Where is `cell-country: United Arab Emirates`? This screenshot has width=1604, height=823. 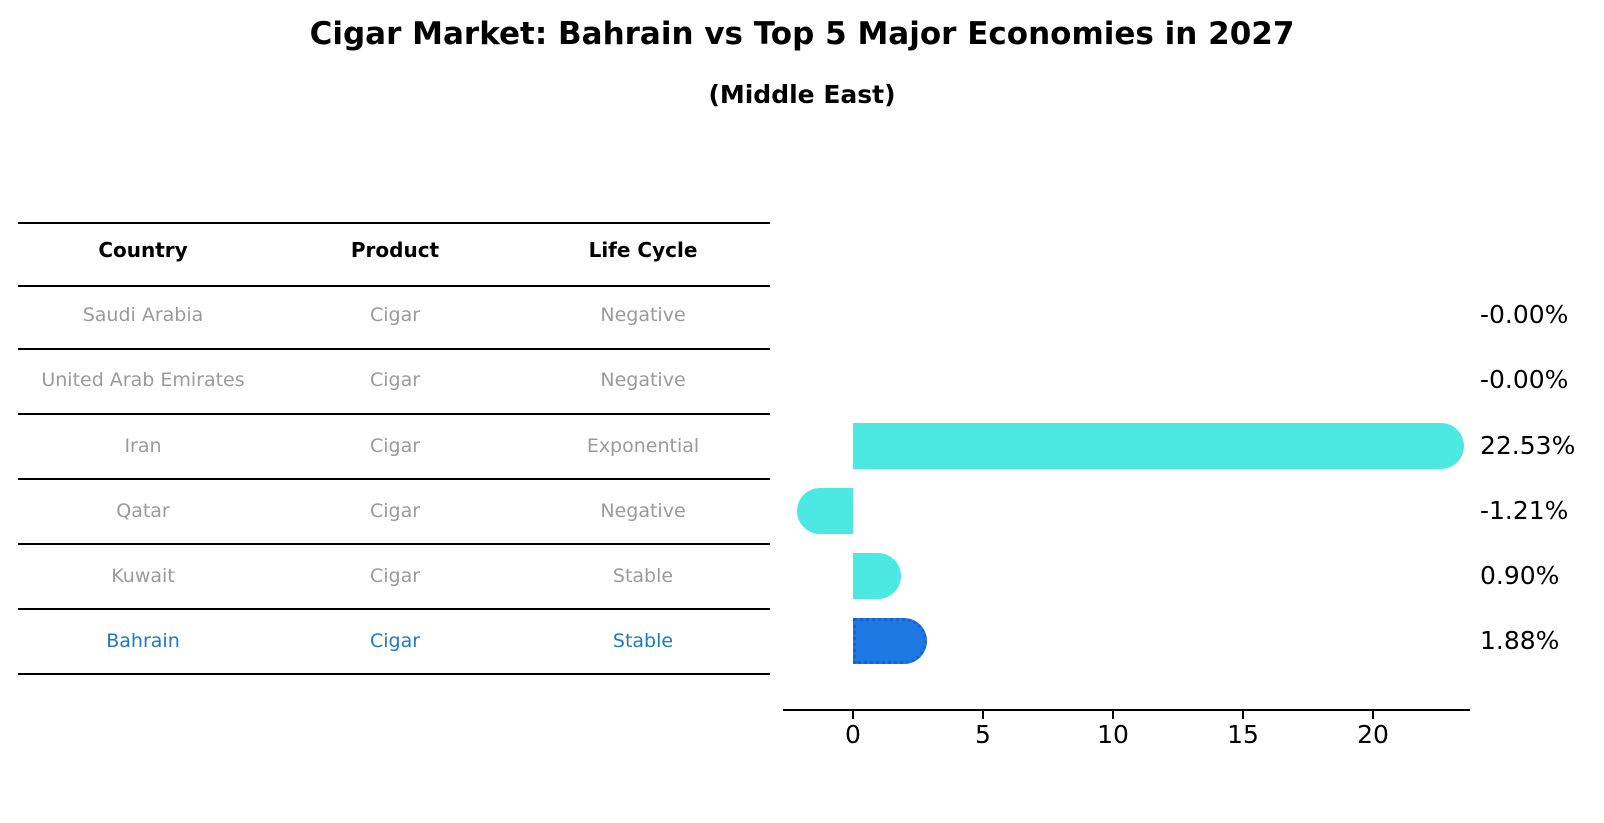 cell-country: United Arab Emirates is located at coordinates (143, 380).